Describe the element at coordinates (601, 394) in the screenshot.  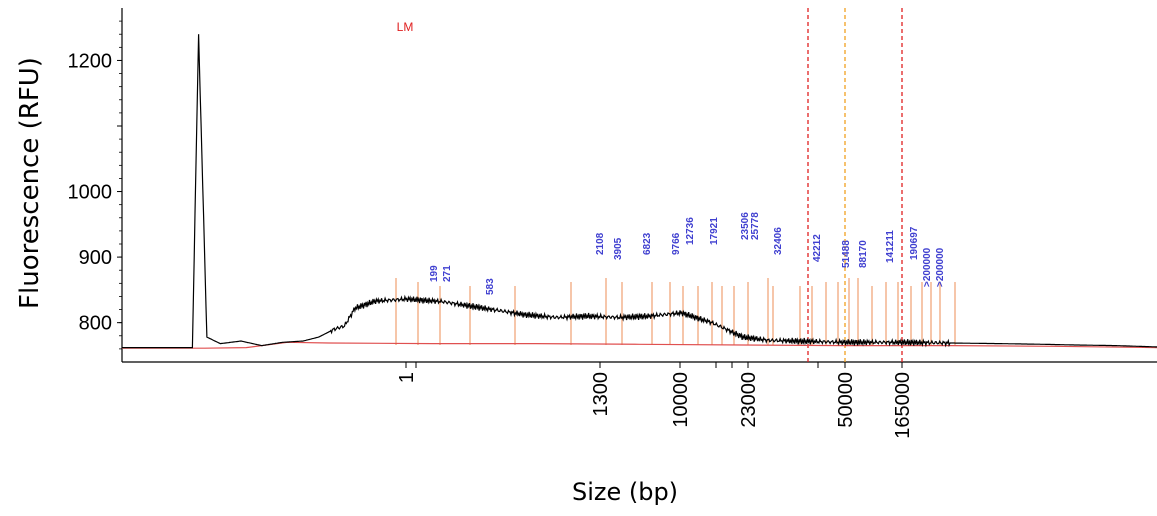
I see `x-tick-label: 1300` at that location.